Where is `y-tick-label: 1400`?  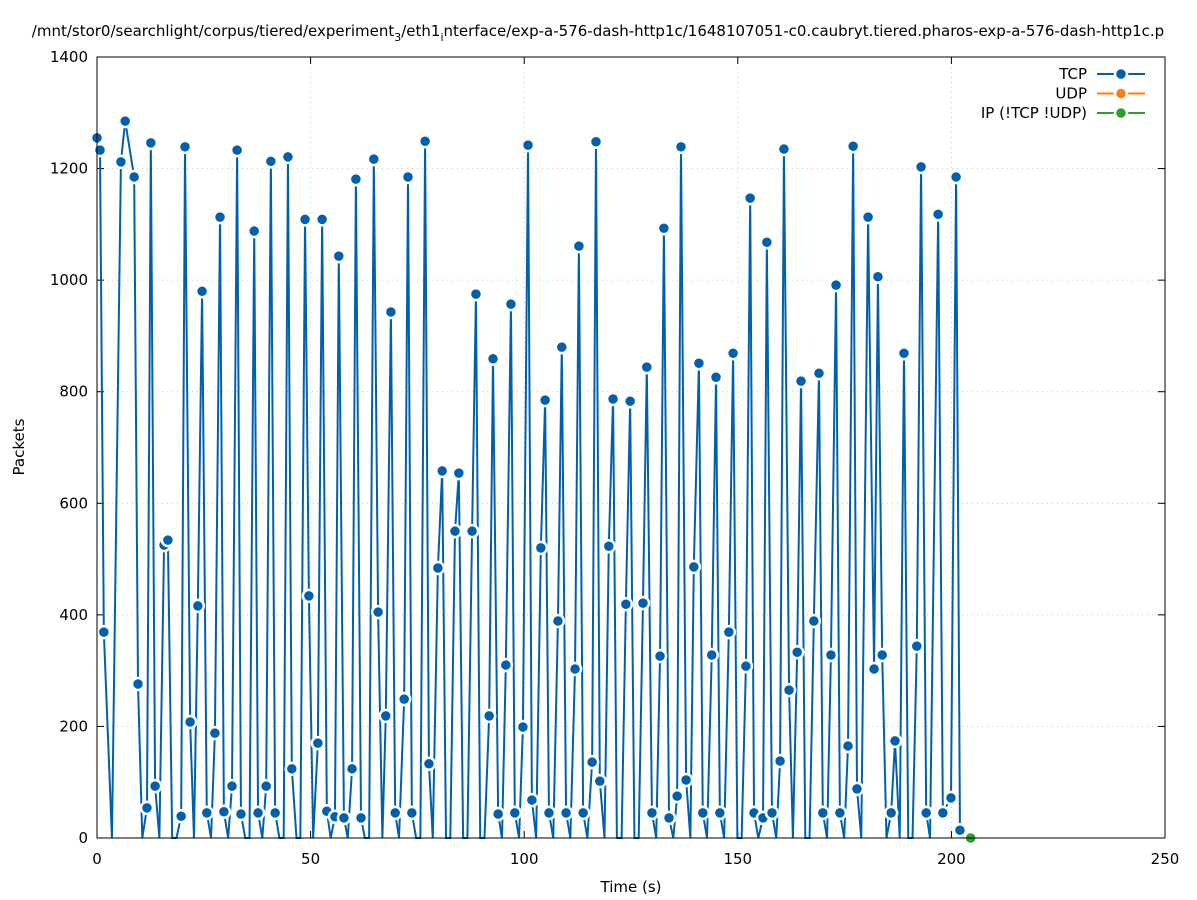 y-tick-label: 1400 is located at coordinates (69, 57).